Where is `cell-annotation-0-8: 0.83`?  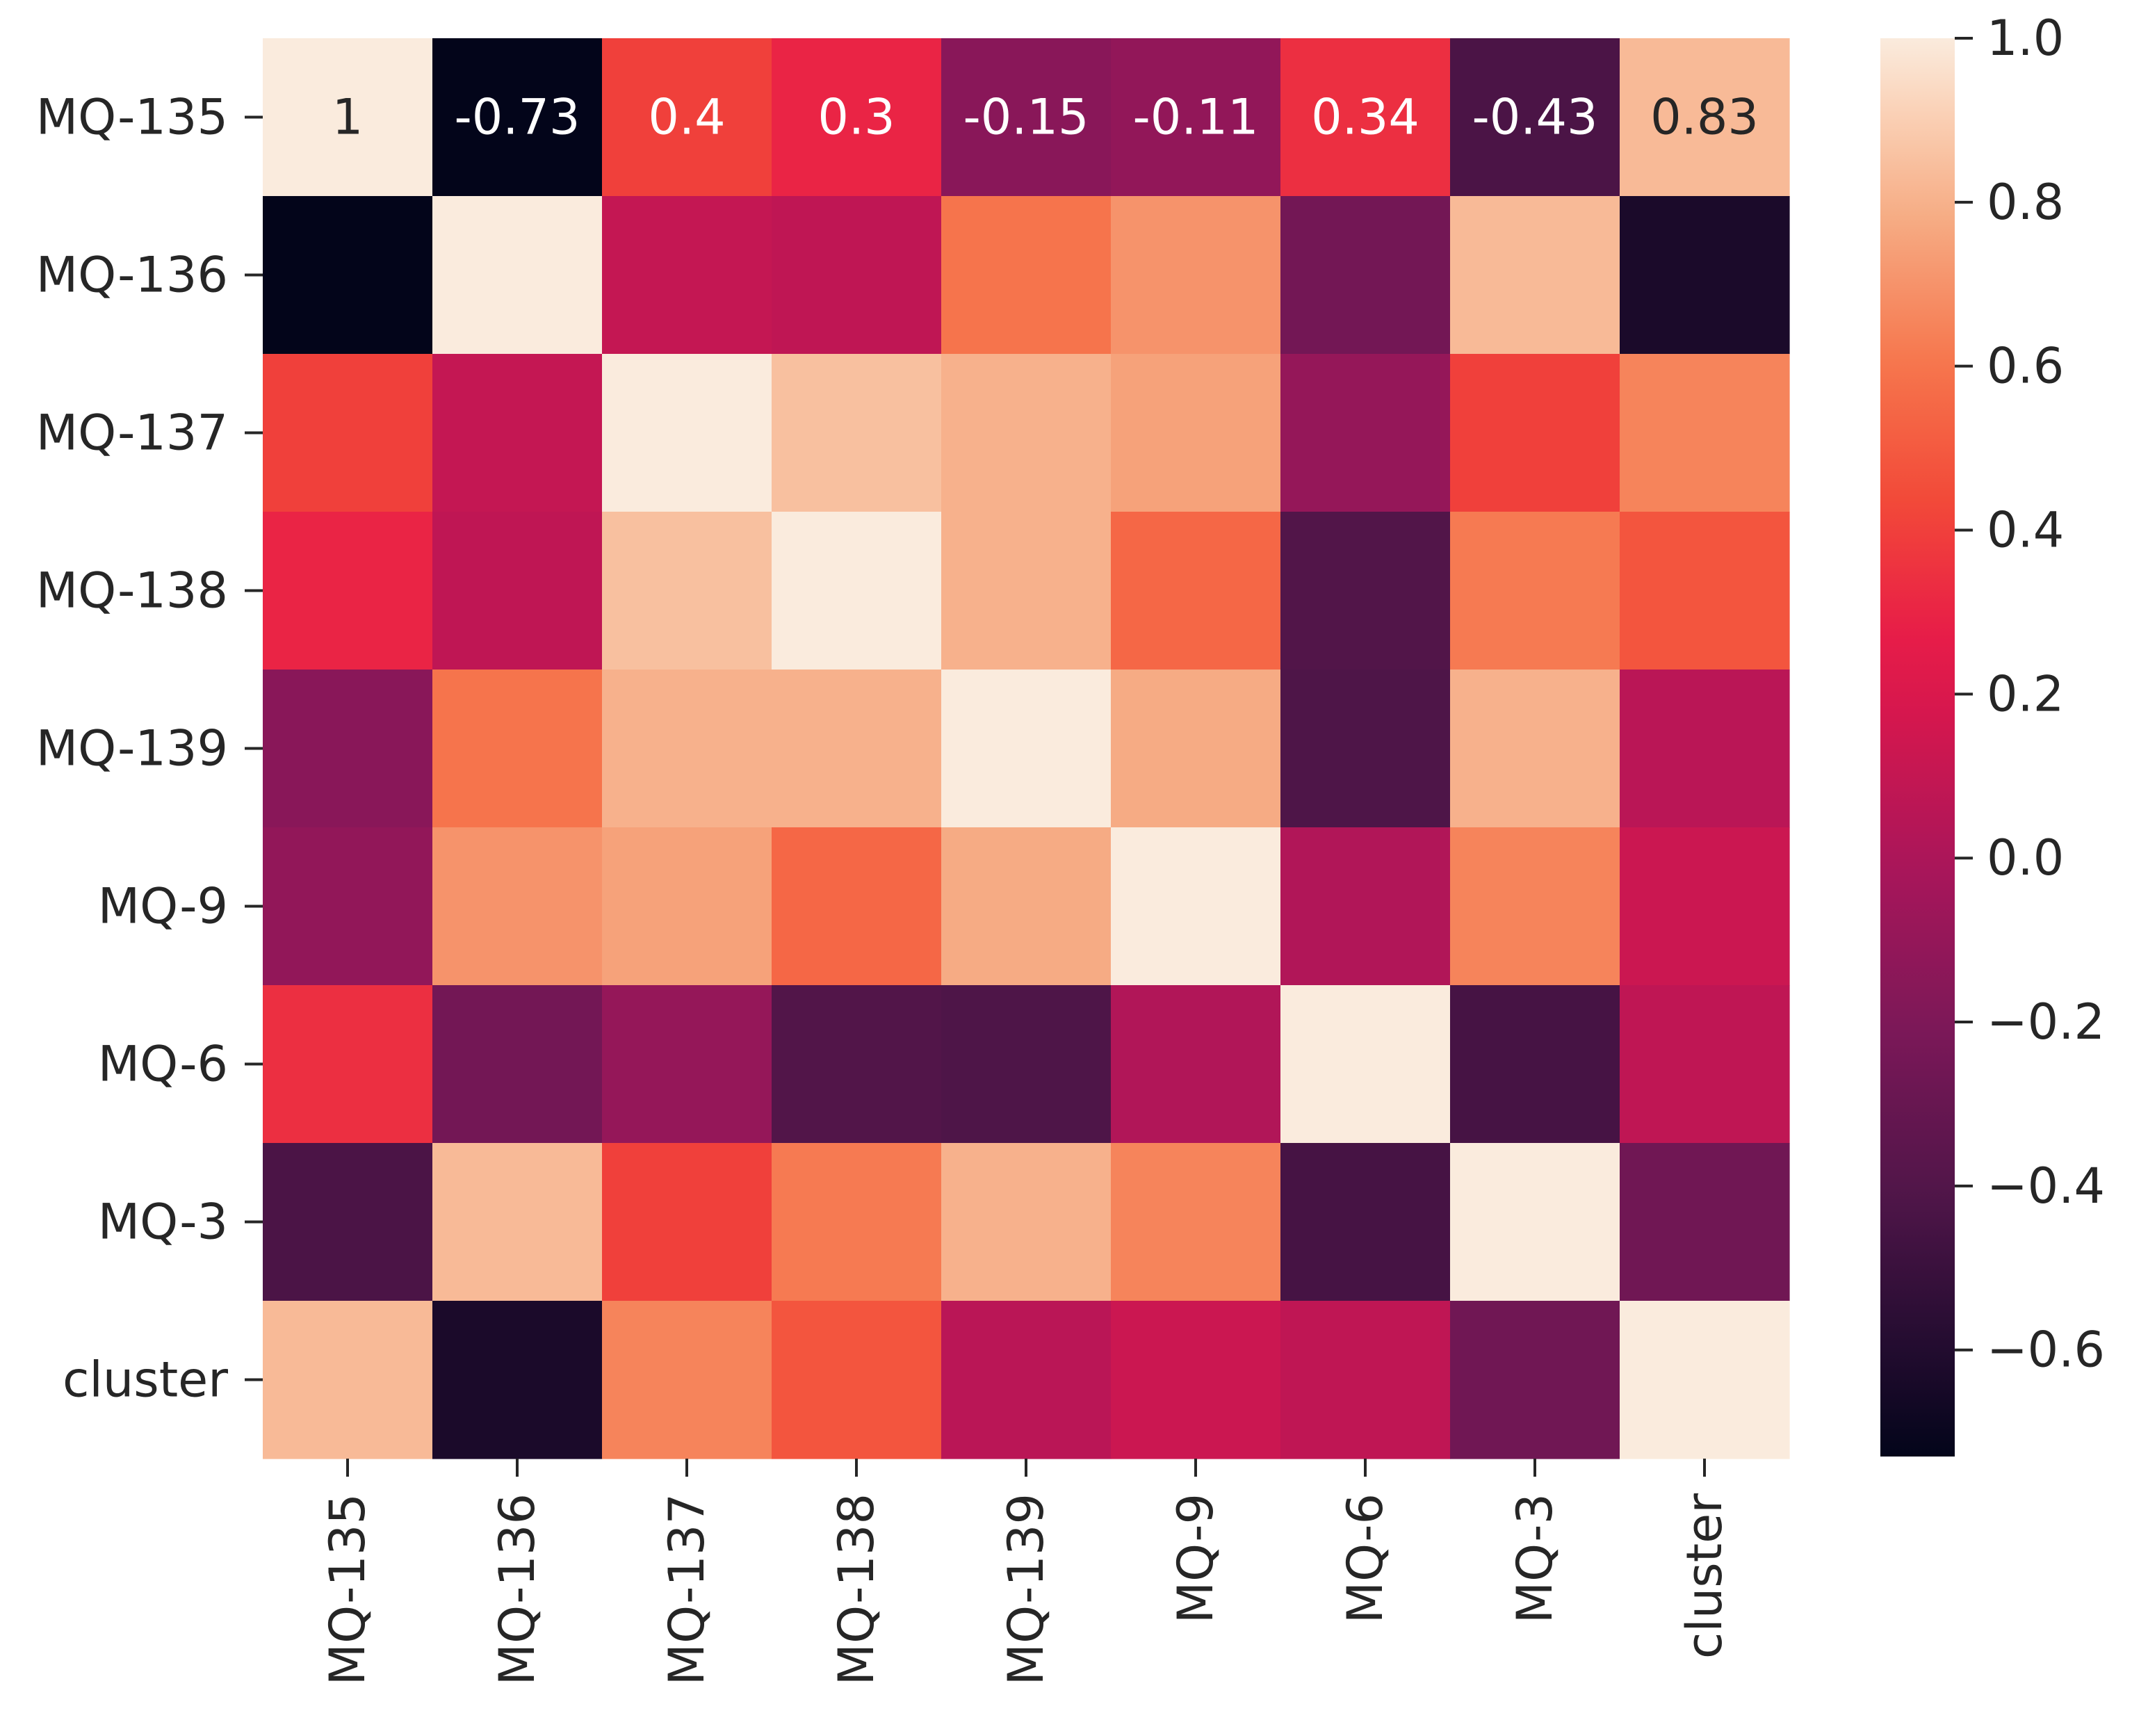 cell-annotation-0-8: 0.83 is located at coordinates (1704, 117).